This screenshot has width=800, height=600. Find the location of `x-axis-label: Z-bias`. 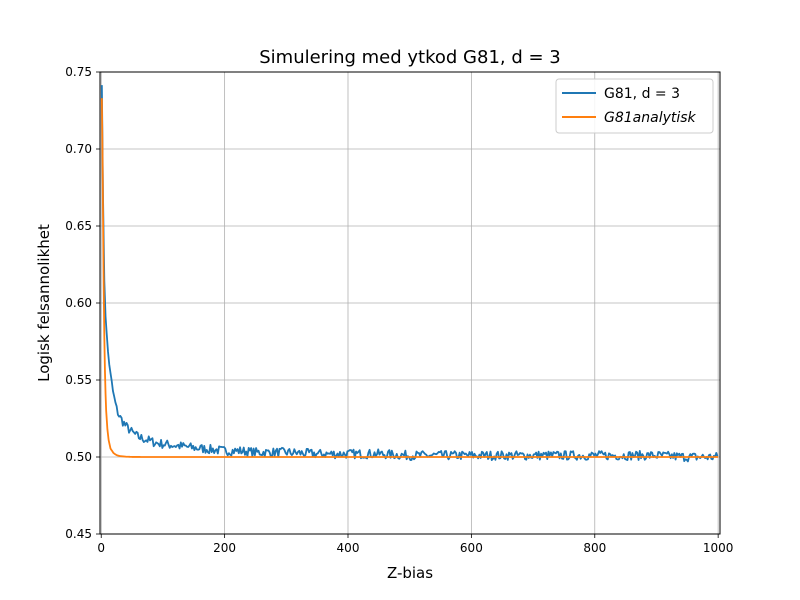

x-axis-label: Z-bias is located at coordinates (410, 573).